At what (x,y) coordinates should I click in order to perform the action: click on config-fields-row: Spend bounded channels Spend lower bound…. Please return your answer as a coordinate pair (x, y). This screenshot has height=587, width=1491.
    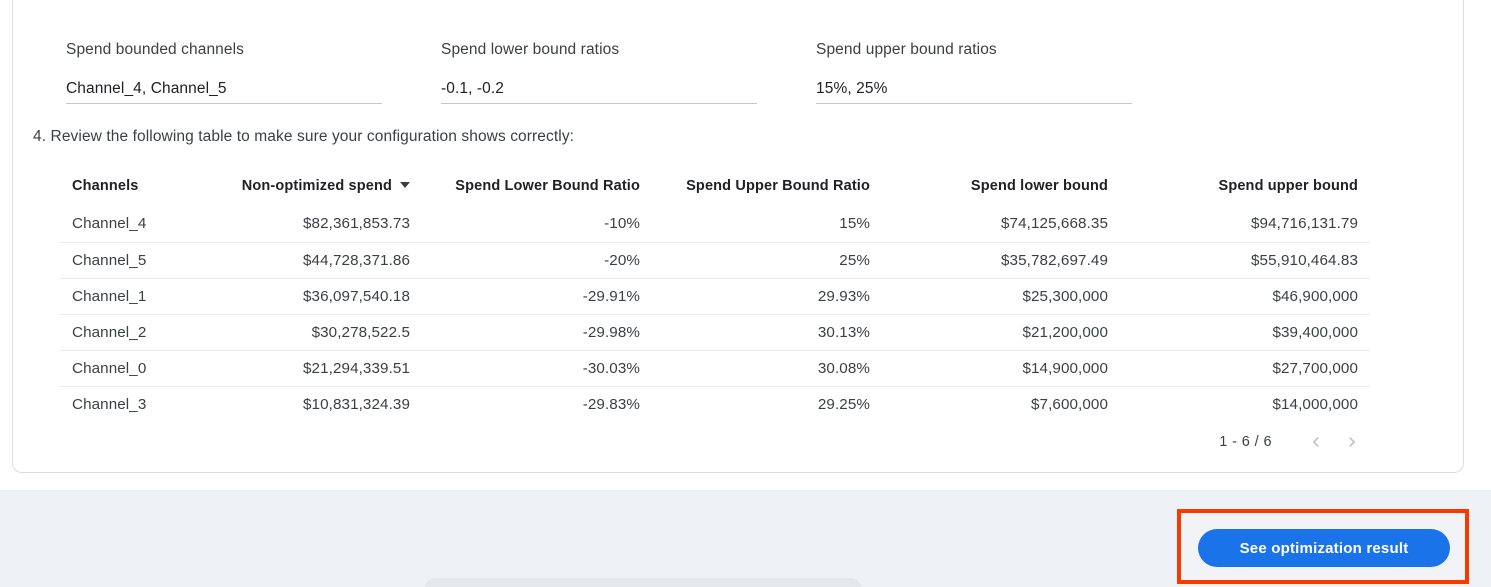
    Looking at the image, I should click on (745, 83).